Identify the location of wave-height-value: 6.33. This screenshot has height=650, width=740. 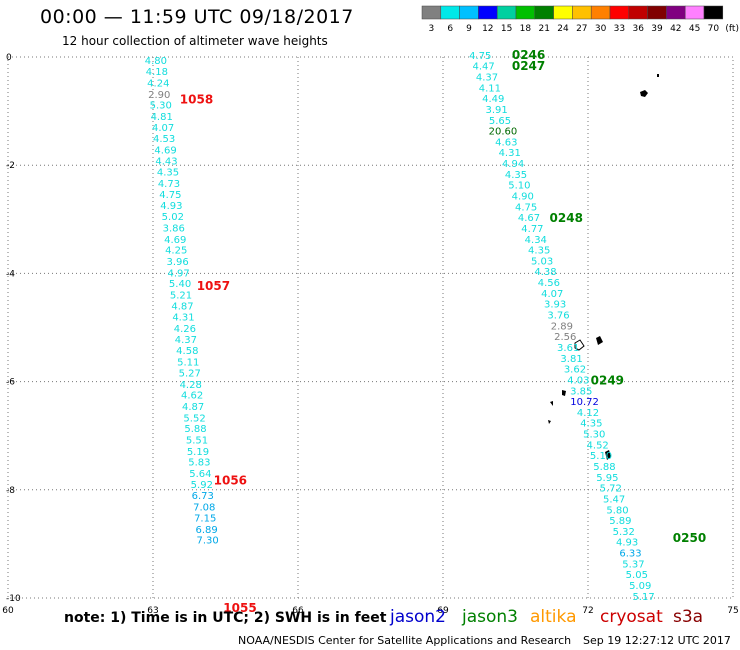
(630, 554).